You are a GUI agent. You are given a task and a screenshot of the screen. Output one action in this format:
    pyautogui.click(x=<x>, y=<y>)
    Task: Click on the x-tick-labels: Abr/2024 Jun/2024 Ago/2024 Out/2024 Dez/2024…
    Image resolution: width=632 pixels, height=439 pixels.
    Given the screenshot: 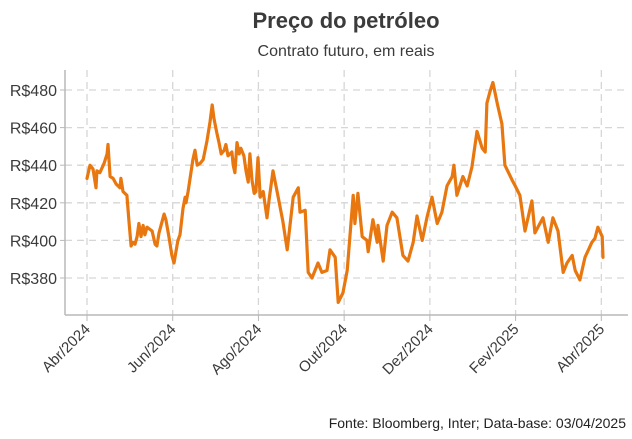 What is the action you would take?
    pyautogui.click(x=323, y=346)
    